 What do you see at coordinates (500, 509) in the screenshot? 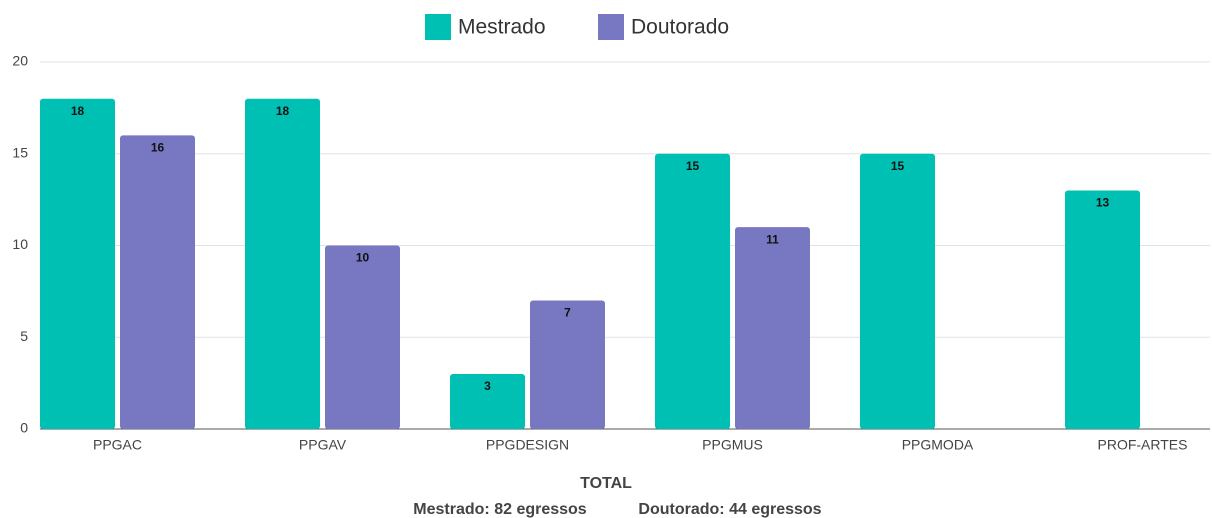
I see `annotation: Mestrado: 82 egressos` at bounding box center [500, 509].